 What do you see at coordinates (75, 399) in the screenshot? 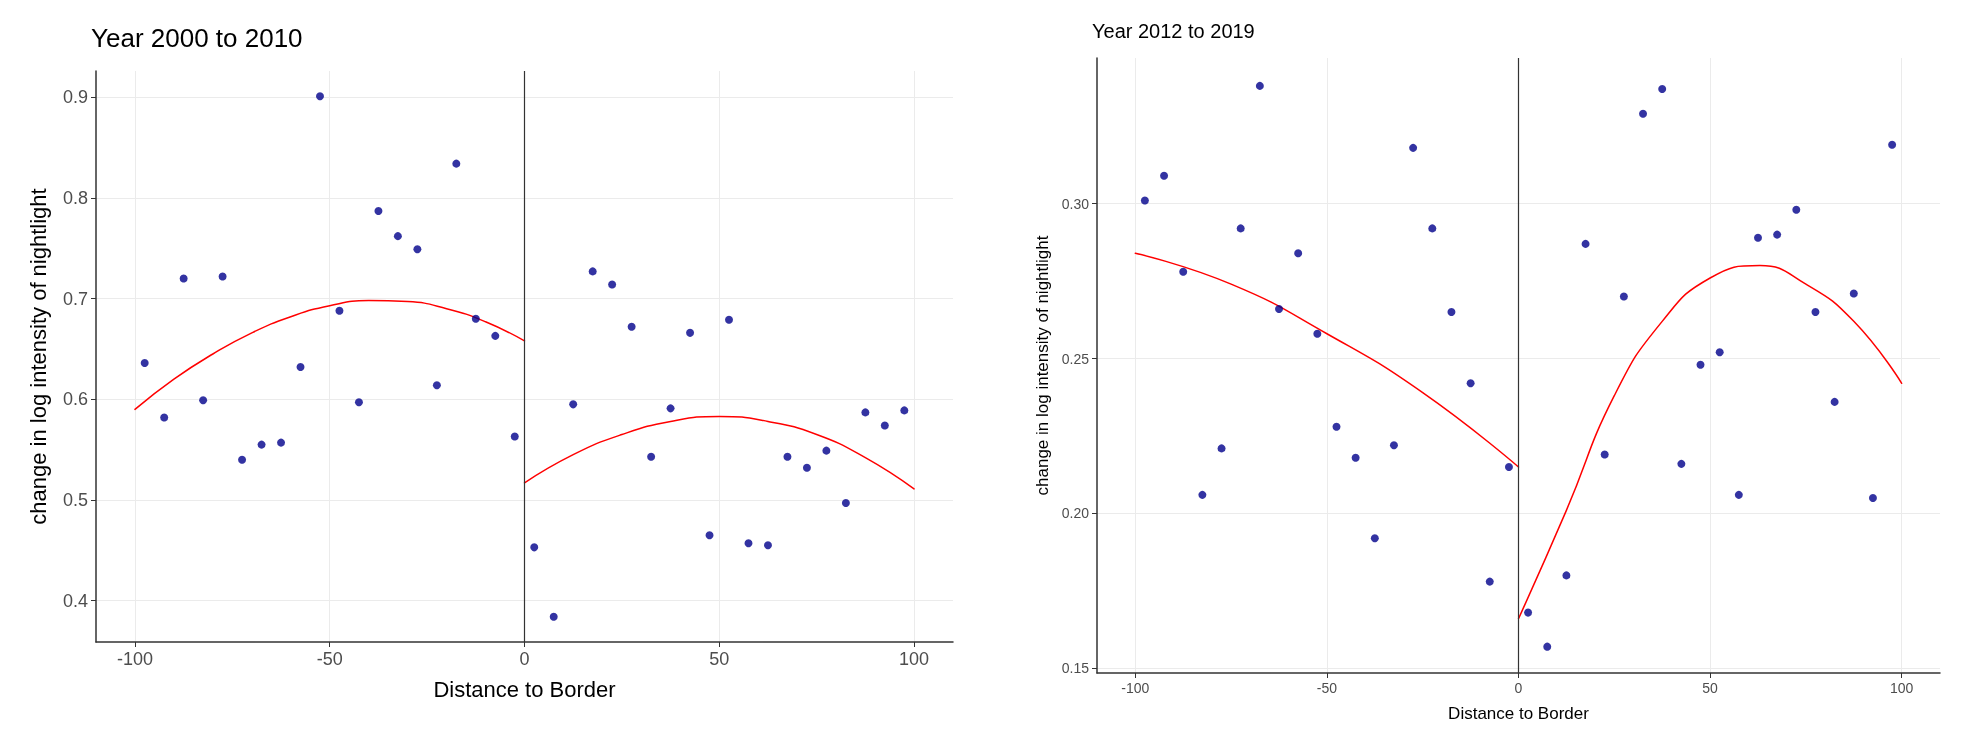
I see `y-tick-label: 0.6` at bounding box center [75, 399].